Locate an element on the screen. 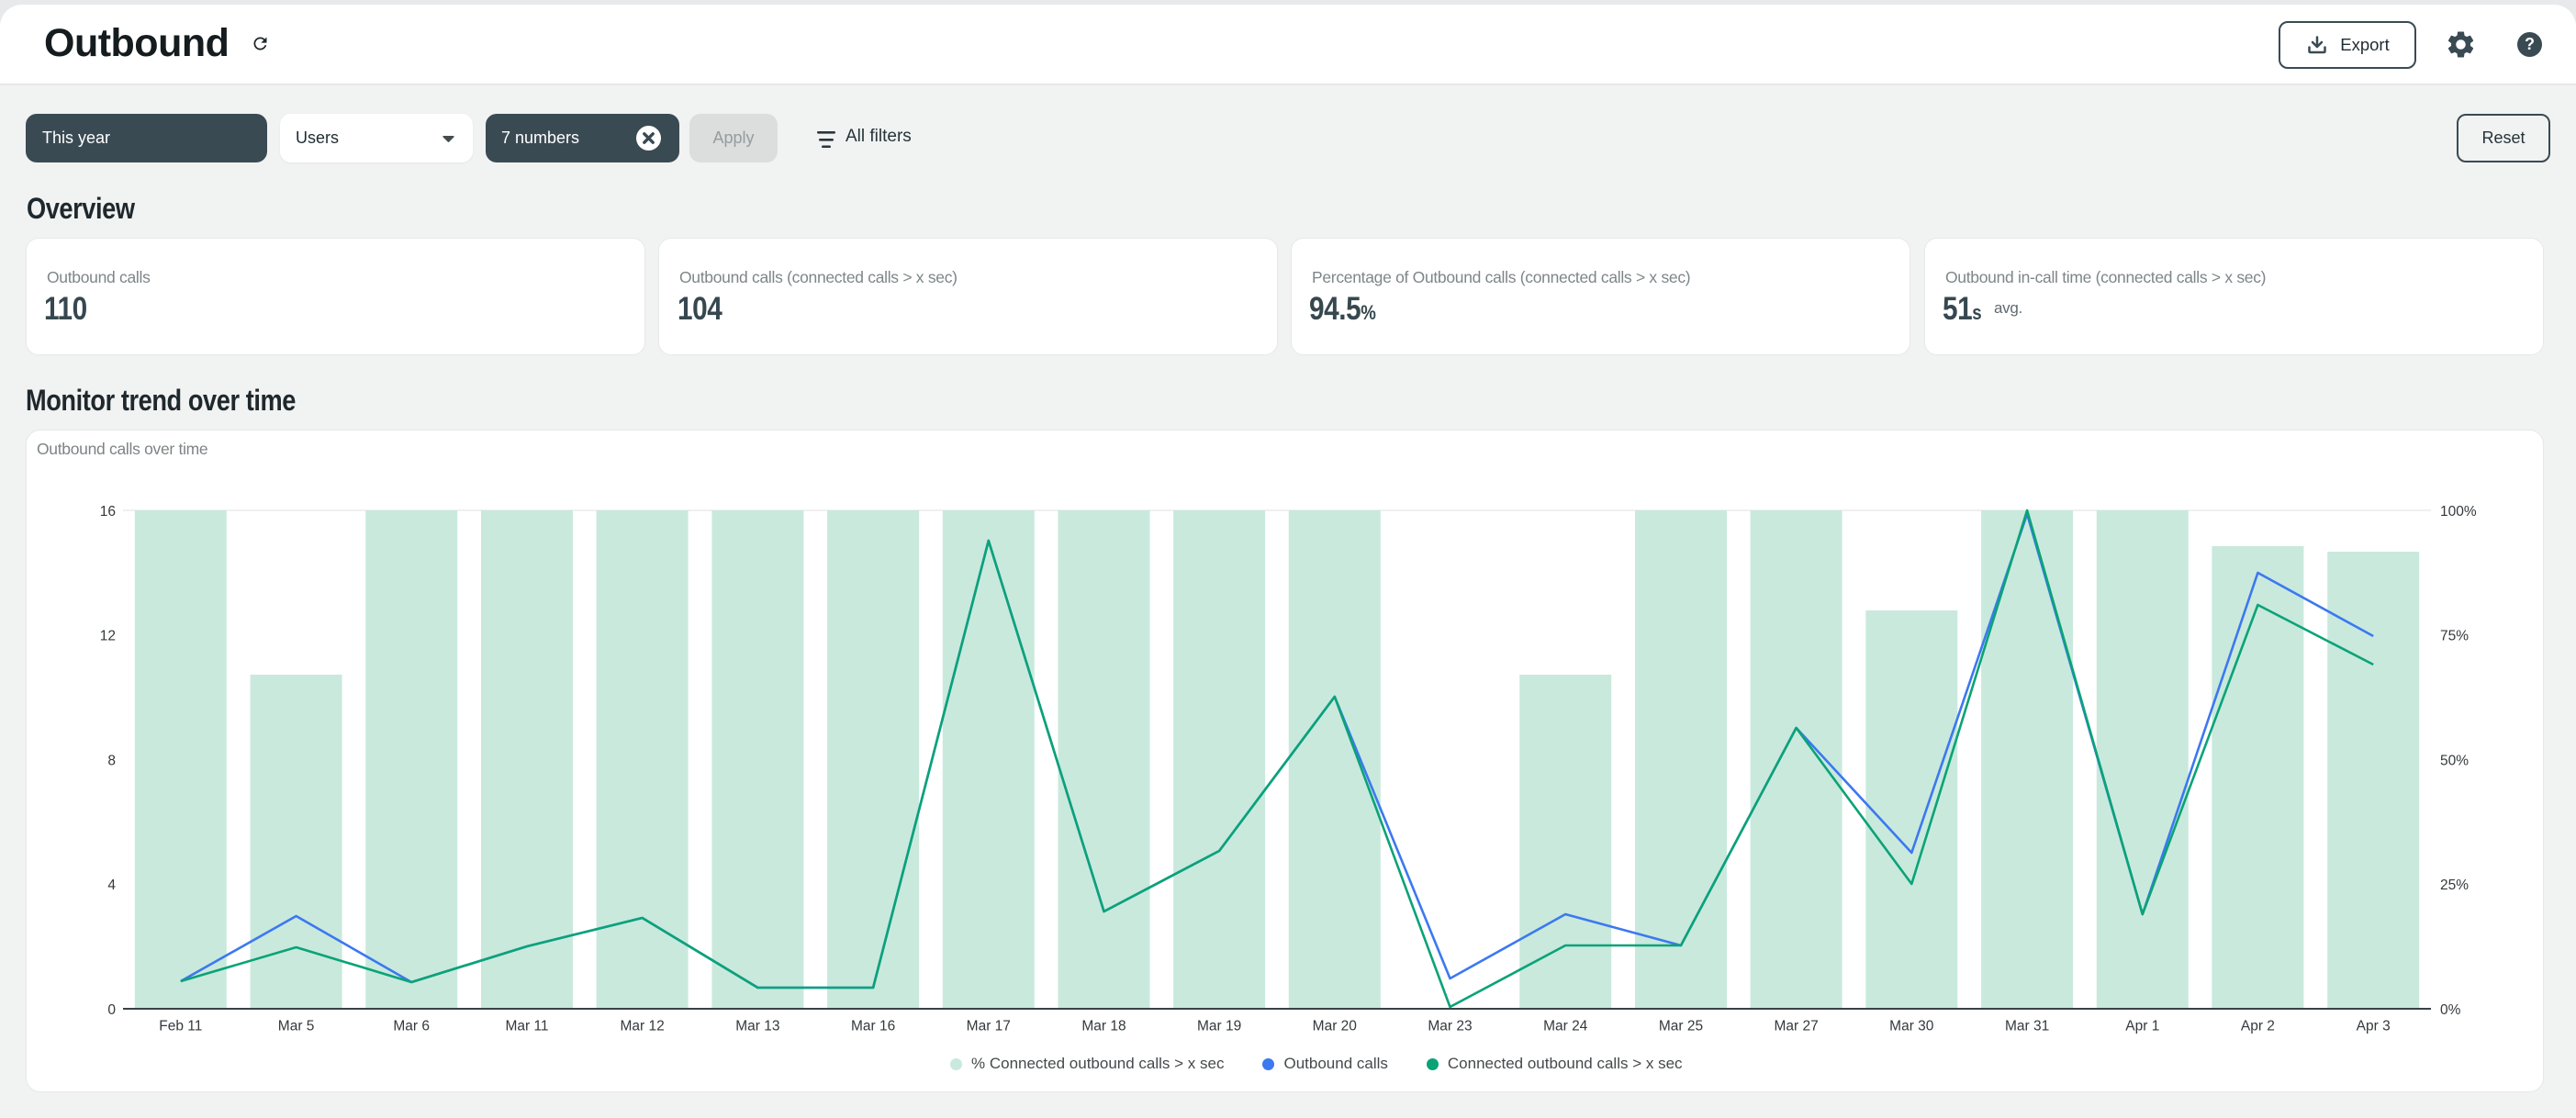  svg-text: Mar 6 is located at coordinates (411, 1026).